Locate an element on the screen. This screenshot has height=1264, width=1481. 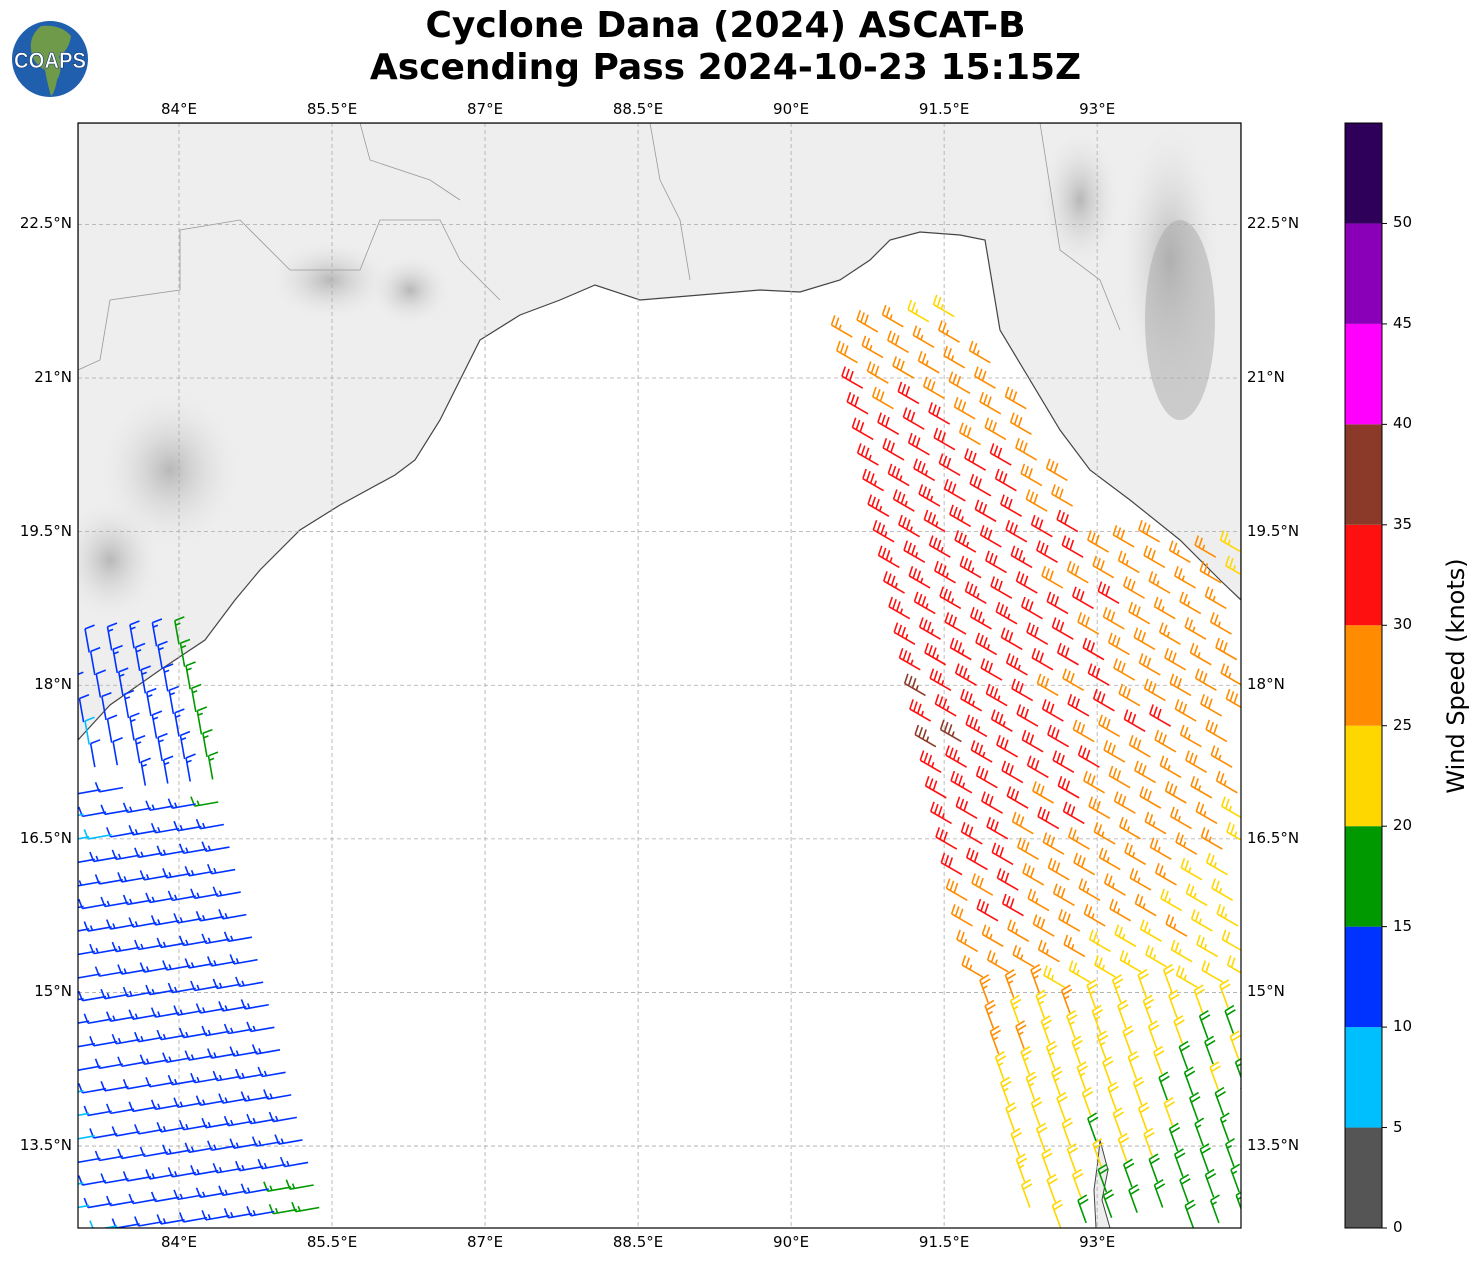
colorbar-tick-label: 5 is located at coordinates (1398, 1126).